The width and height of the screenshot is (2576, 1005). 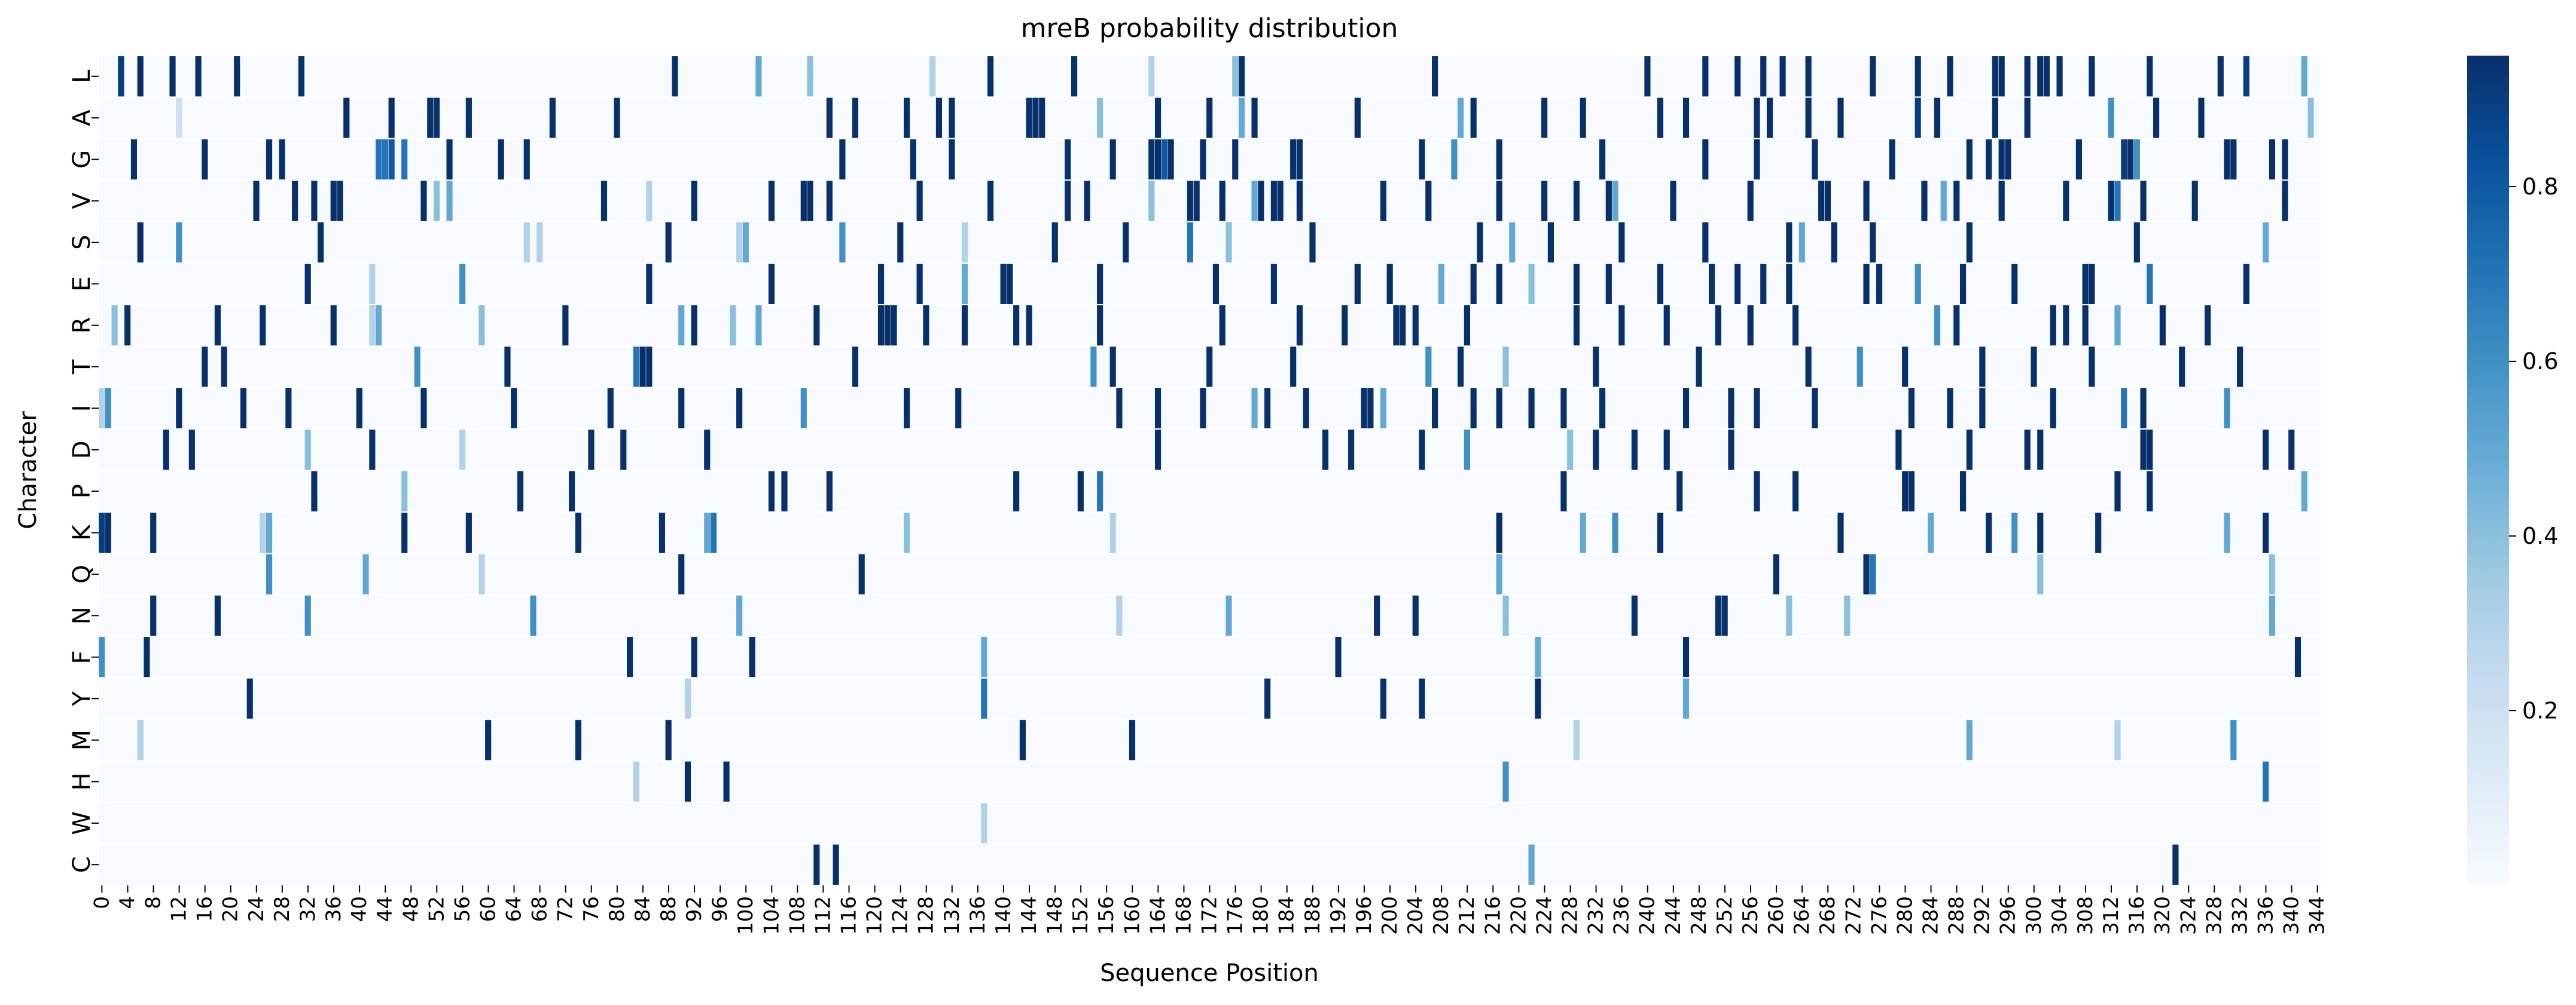 What do you see at coordinates (1441, 915) in the screenshot?
I see `x-tick-label: 208` at bounding box center [1441, 915].